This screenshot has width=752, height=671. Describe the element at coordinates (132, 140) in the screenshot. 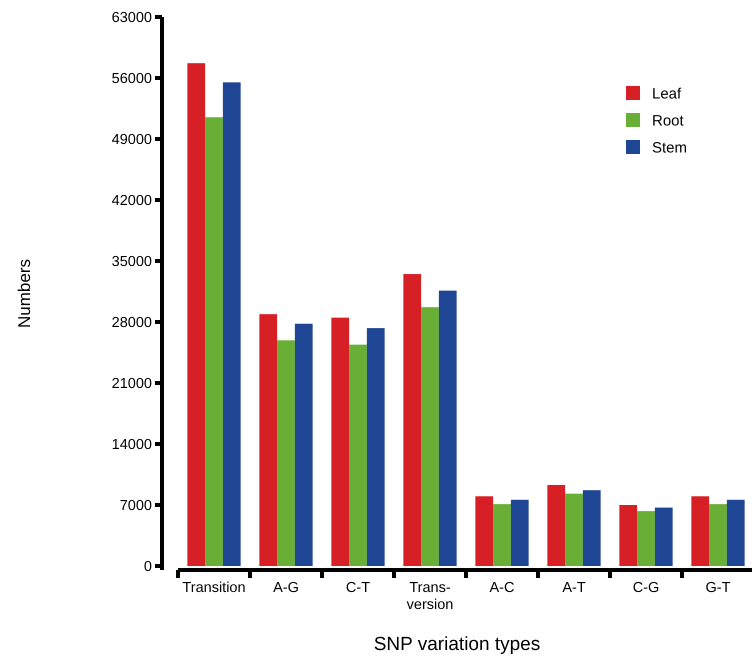

I see `y-tick-label: 49000` at that location.